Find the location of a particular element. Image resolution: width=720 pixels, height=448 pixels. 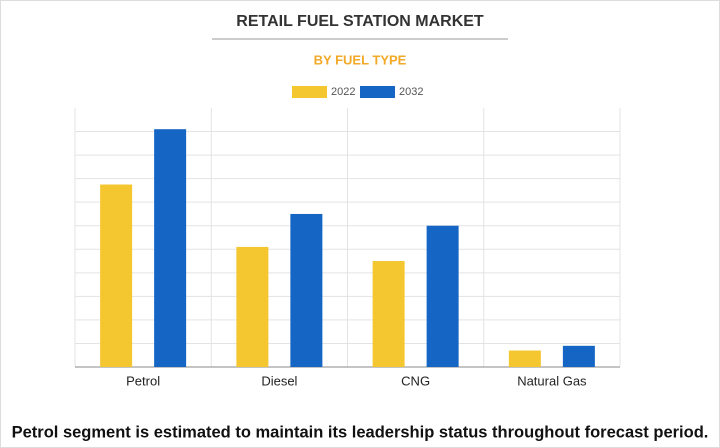

chart-title: RETAIL FUEL STATION MARKET is located at coordinates (360, 21).